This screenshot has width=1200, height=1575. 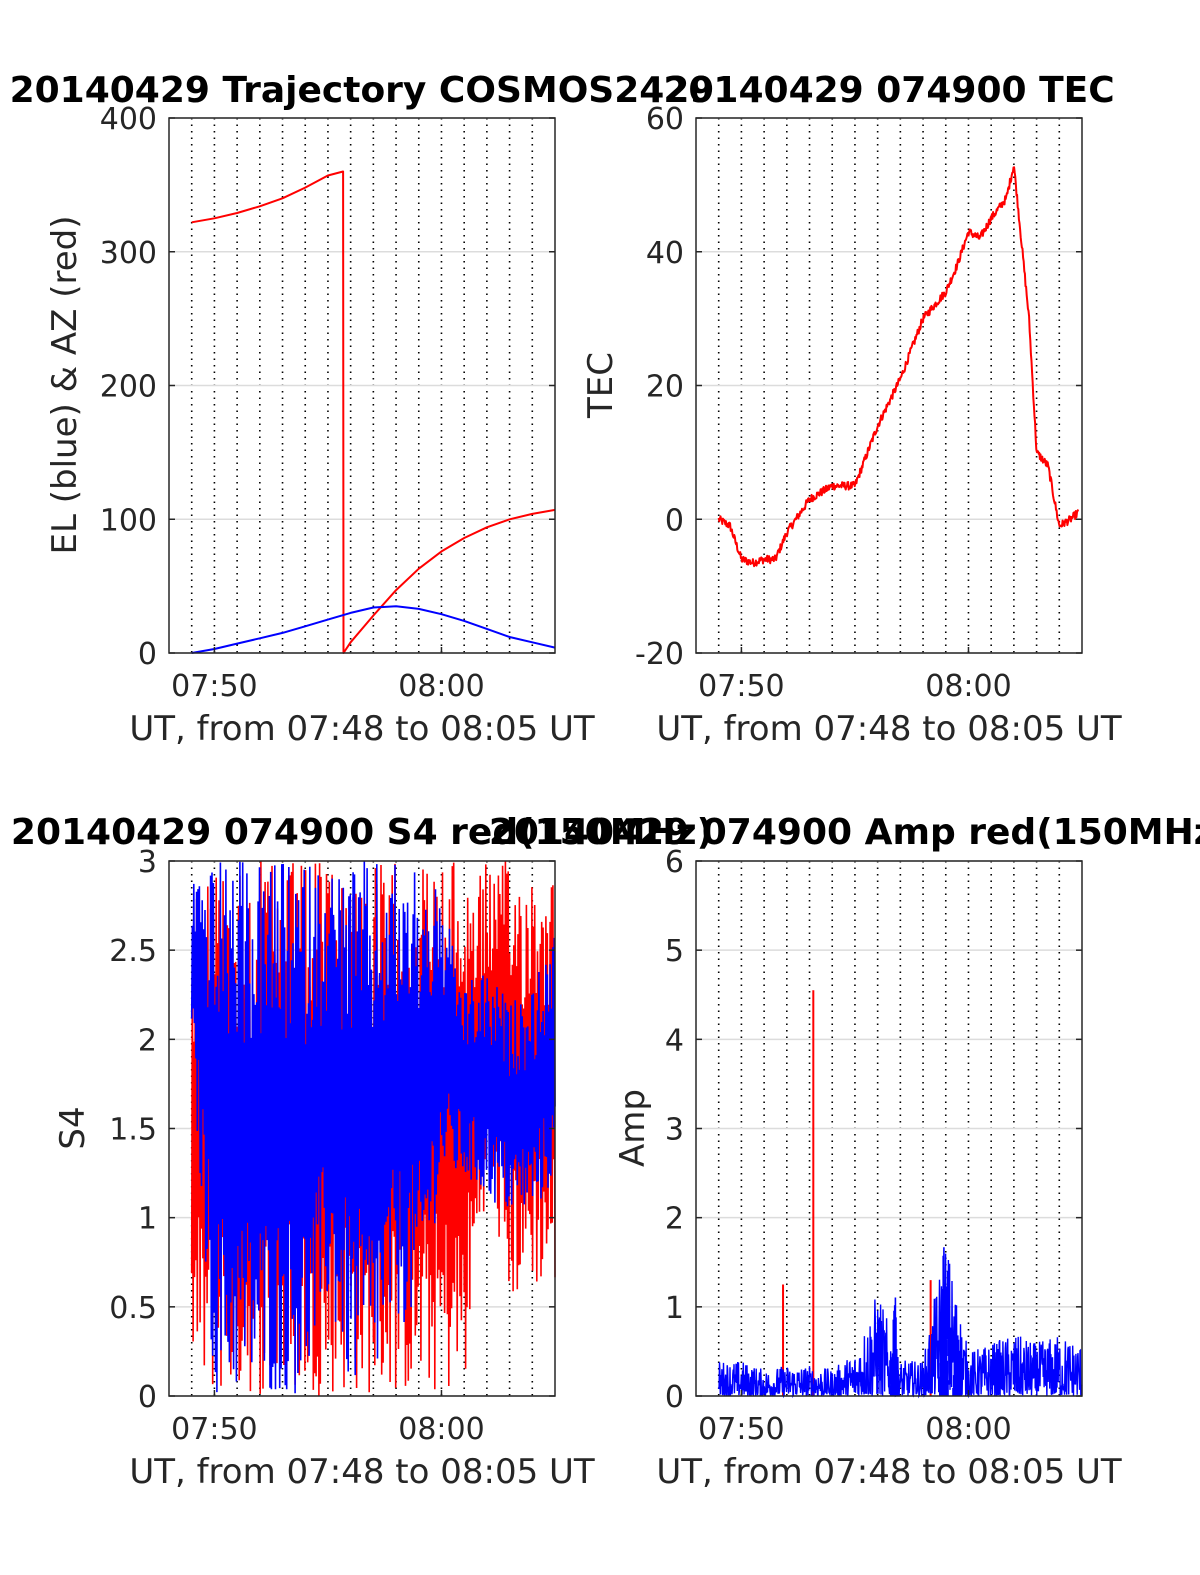 What do you see at coordinates (133, 1130) in the screenshot?
I see `y-tick-label: 1.5` at bounding box center [133, 1130].